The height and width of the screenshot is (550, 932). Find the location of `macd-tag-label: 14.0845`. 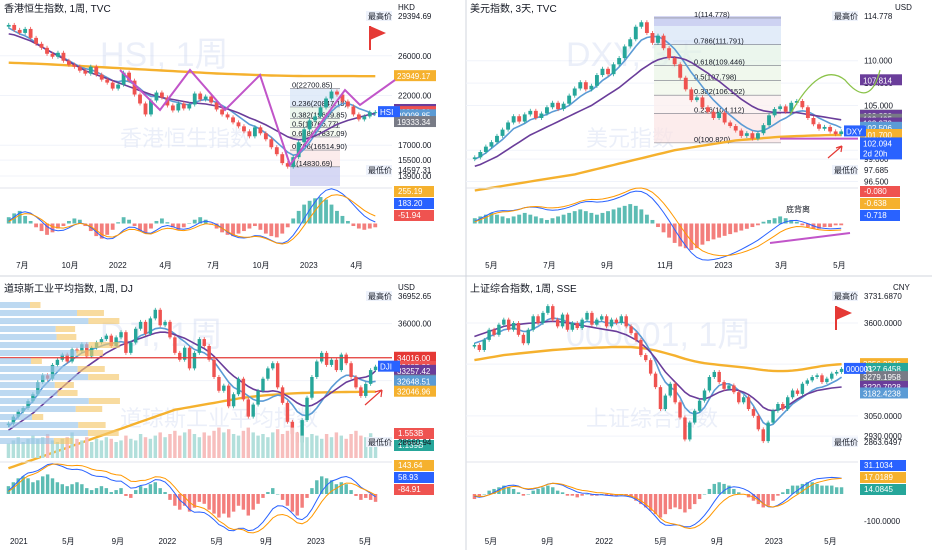

macd-tag-label: 14.0845 is located at coordinates (878, 489).